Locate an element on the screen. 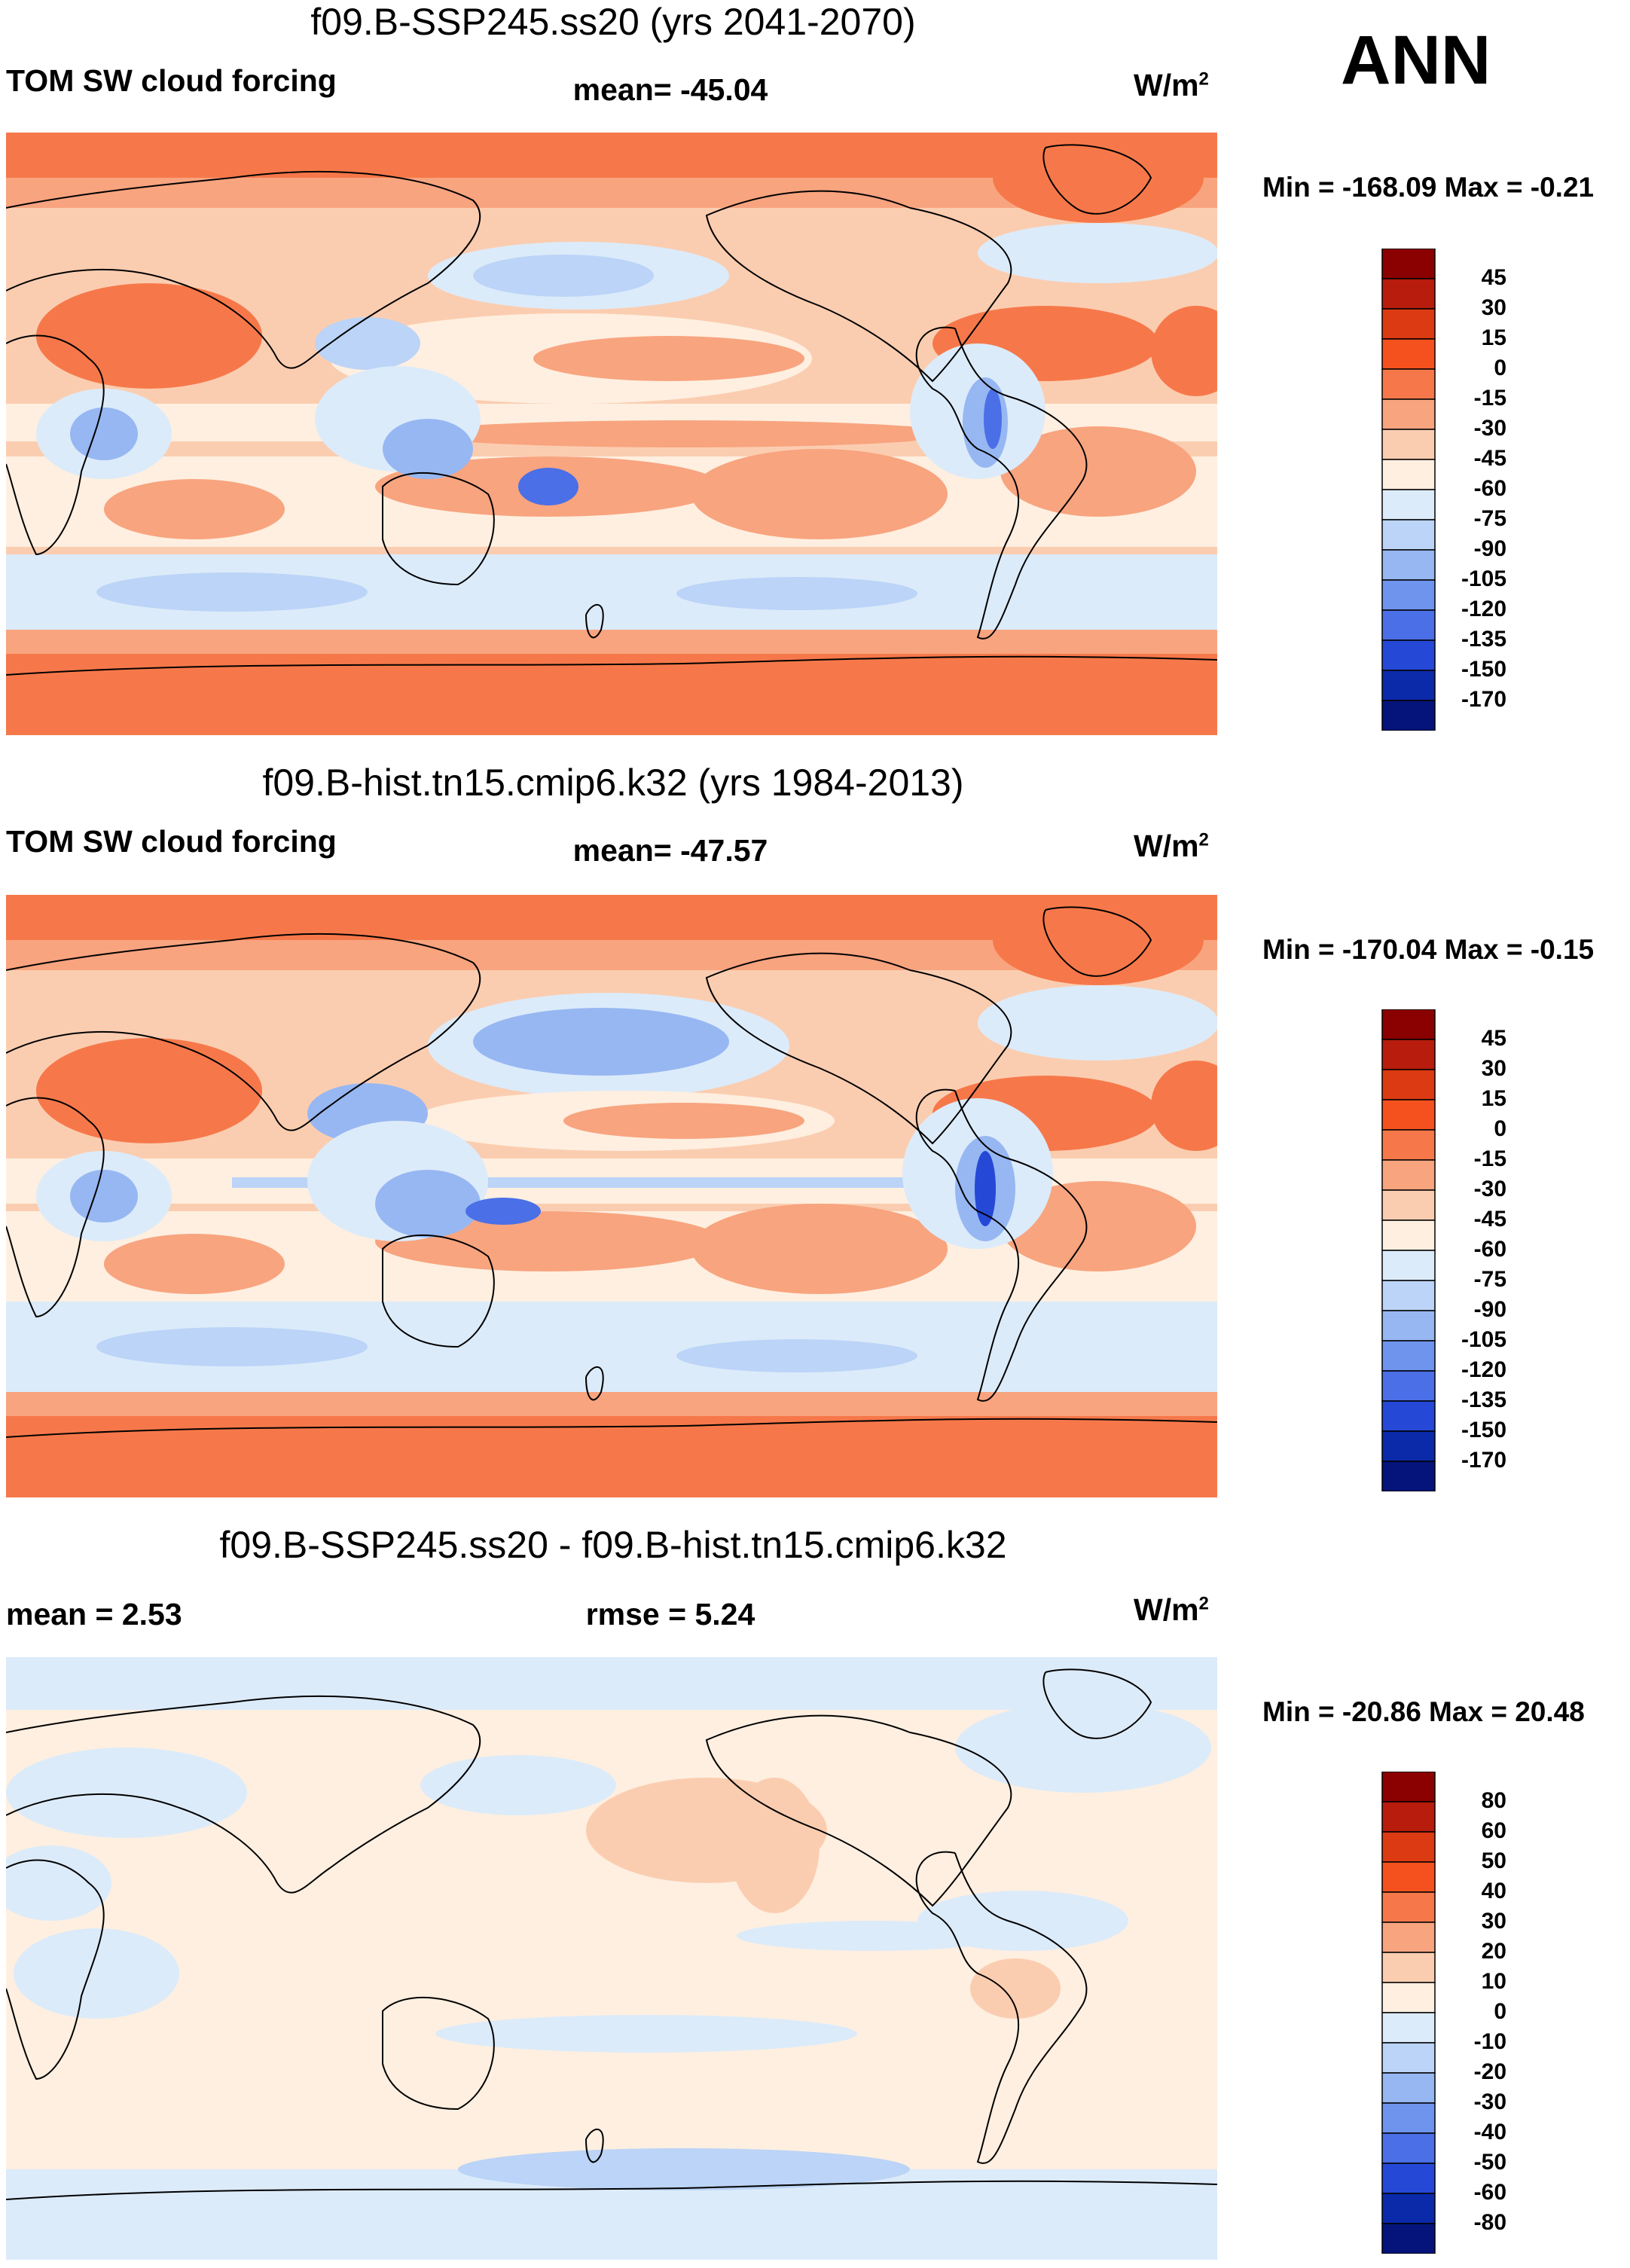 The height and width of the screenshot is (2268, 1630). panel2-mean: mean= -47.57 is located at coordinates (670, 851).